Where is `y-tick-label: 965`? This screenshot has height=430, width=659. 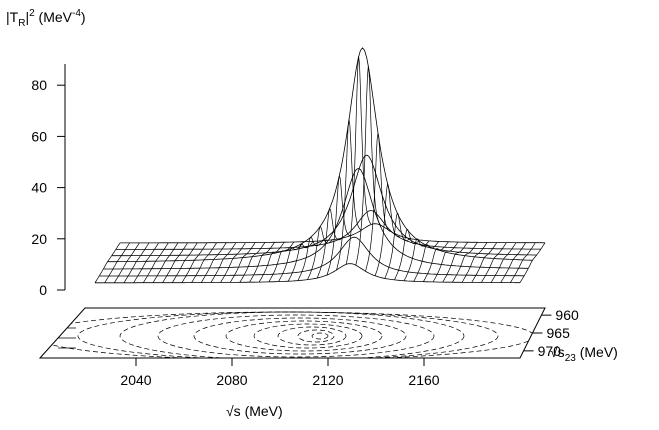 y-tick-label: 965 is located at coordinates (559, 333).